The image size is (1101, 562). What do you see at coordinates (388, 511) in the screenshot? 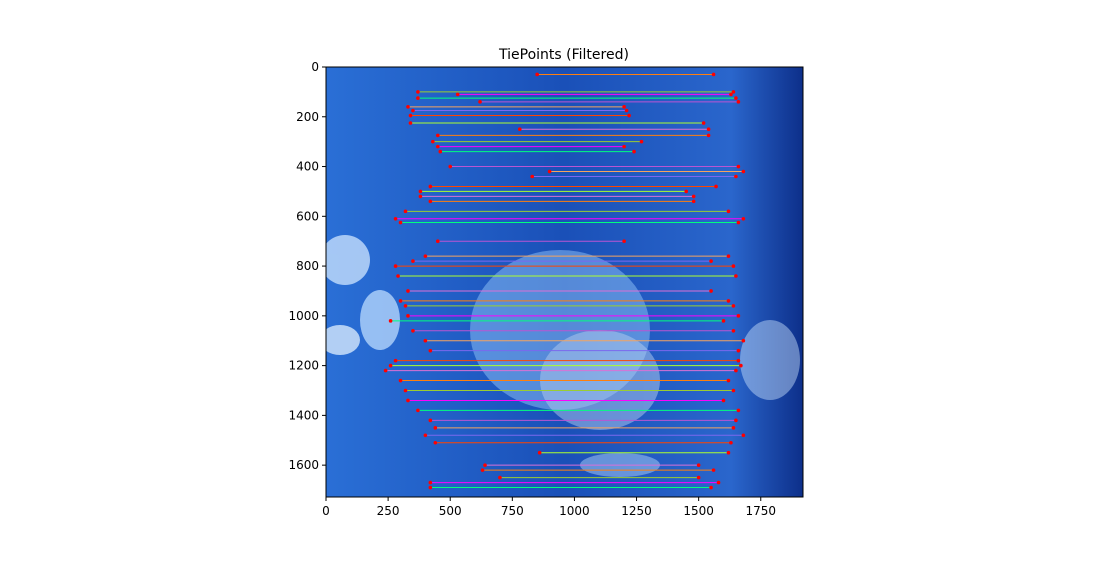
I see `x-tick-label: 250` at bounding box center [388, 511].